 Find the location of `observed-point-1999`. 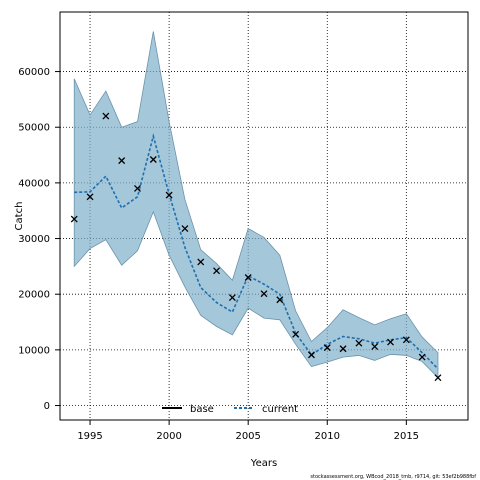

observed-point-1999 is located at coordinates (153, 159).